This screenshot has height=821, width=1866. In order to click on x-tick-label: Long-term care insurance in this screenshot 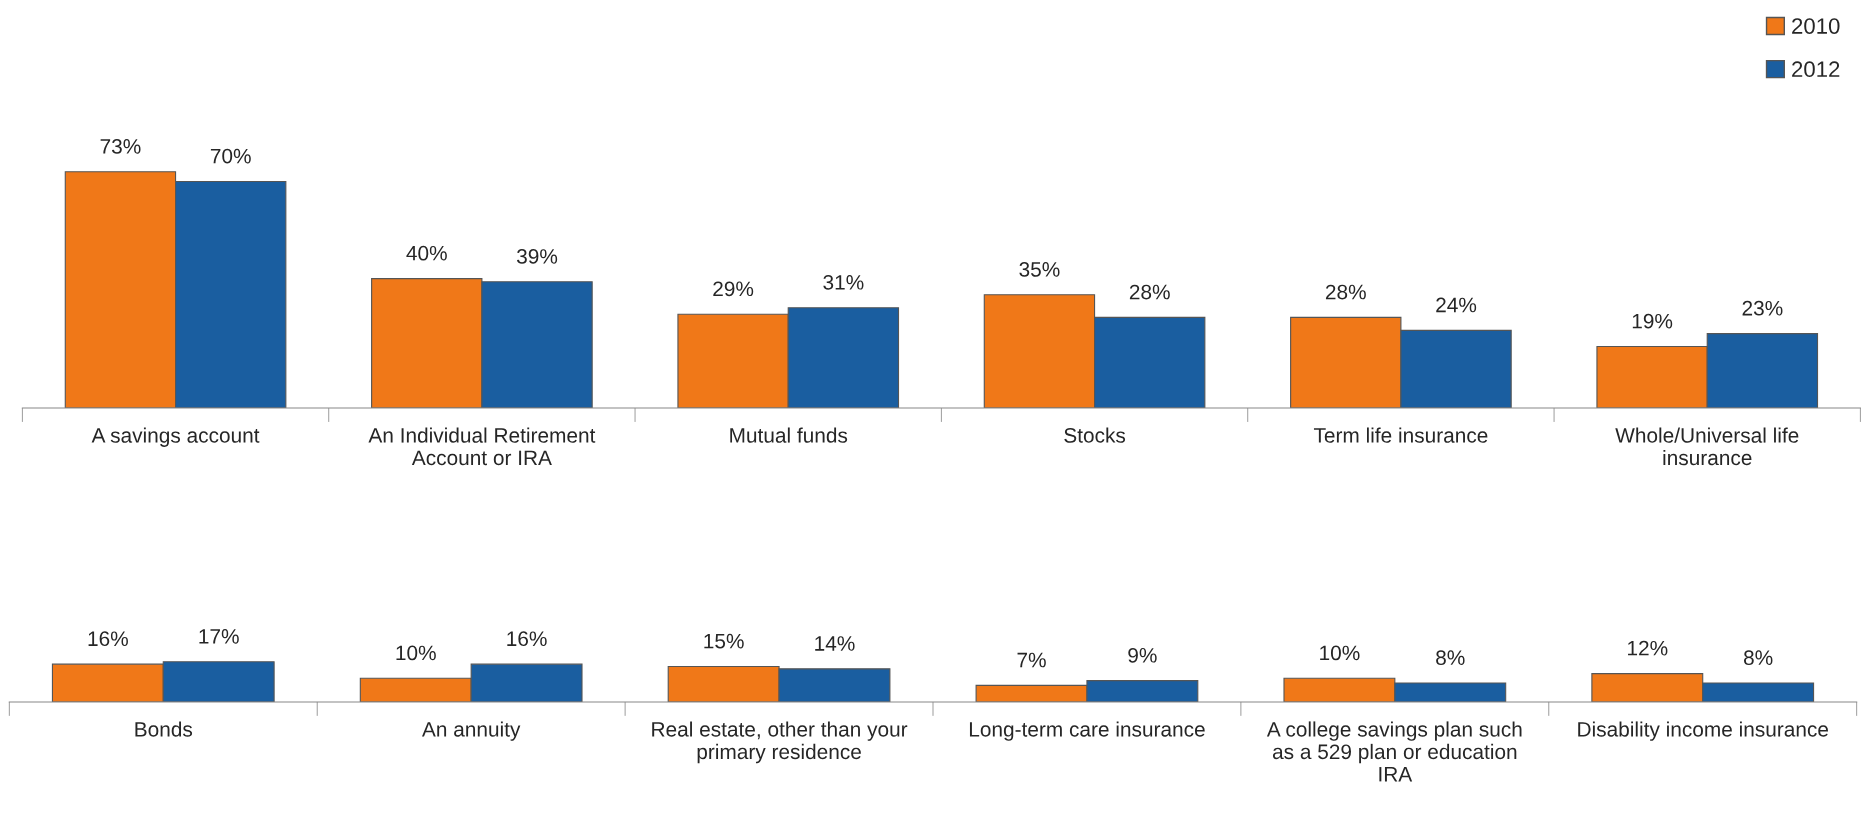, I will do `click(1087, 731)`.